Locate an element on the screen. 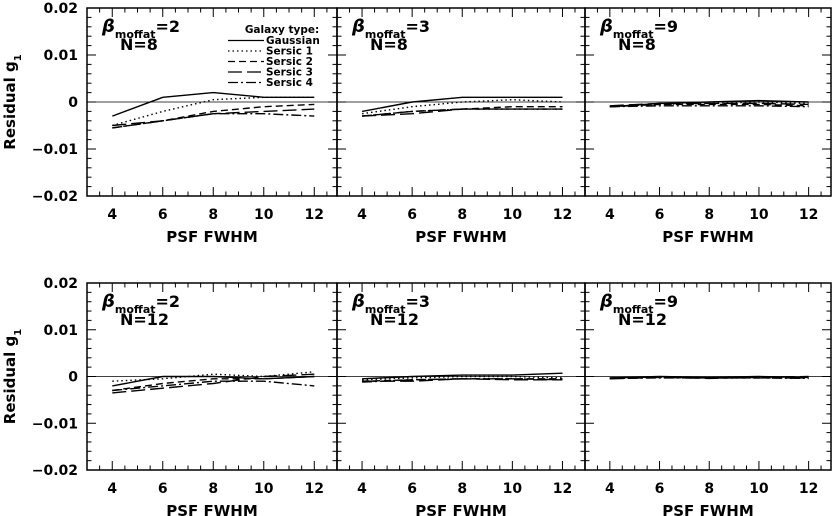 This screenshot has width=833, height=516. legend-entry-label: Sersic 2 is located at coordinates (289, 62).